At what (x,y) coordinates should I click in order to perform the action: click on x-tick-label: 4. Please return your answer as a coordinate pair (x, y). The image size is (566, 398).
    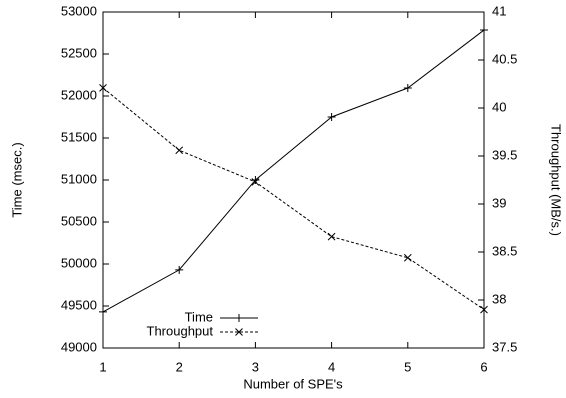
    Looking at the image, I should click on (331, 366).